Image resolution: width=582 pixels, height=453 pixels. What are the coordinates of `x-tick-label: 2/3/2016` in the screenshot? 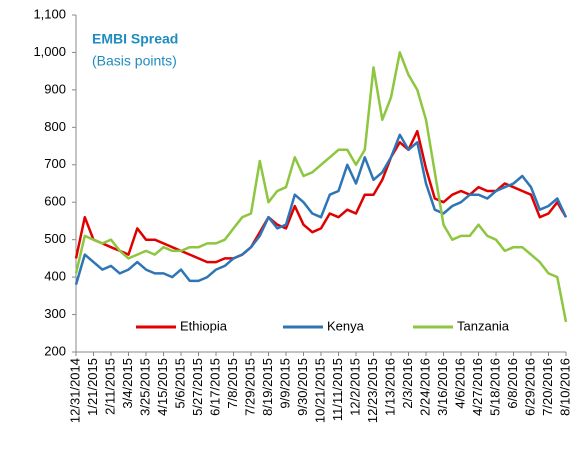 It's located at (407, 383).